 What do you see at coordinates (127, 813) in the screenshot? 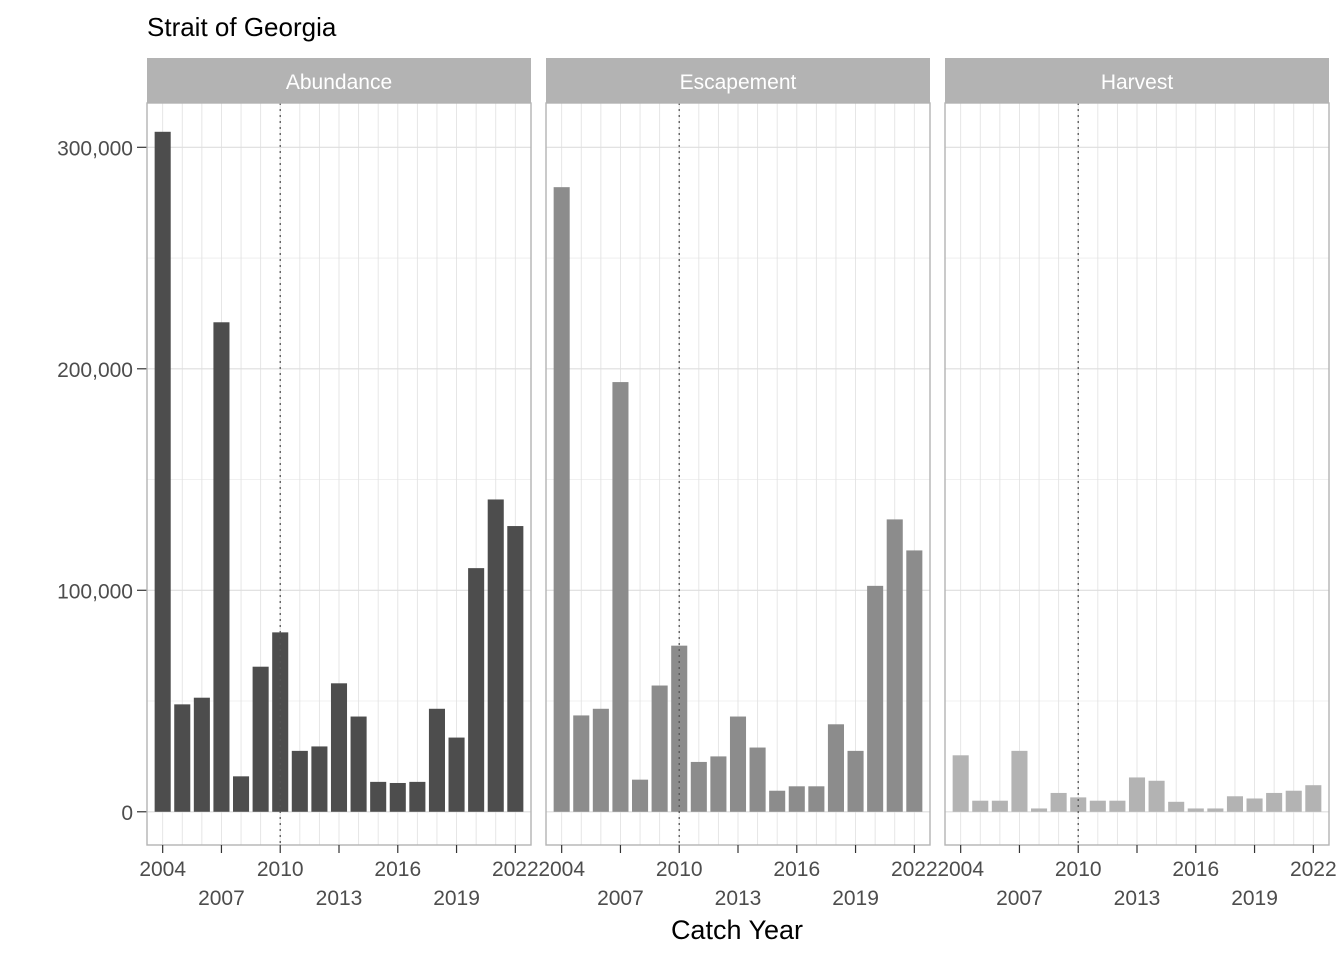
I see `y-tick-label: 0` at bounding box center [127, 813].